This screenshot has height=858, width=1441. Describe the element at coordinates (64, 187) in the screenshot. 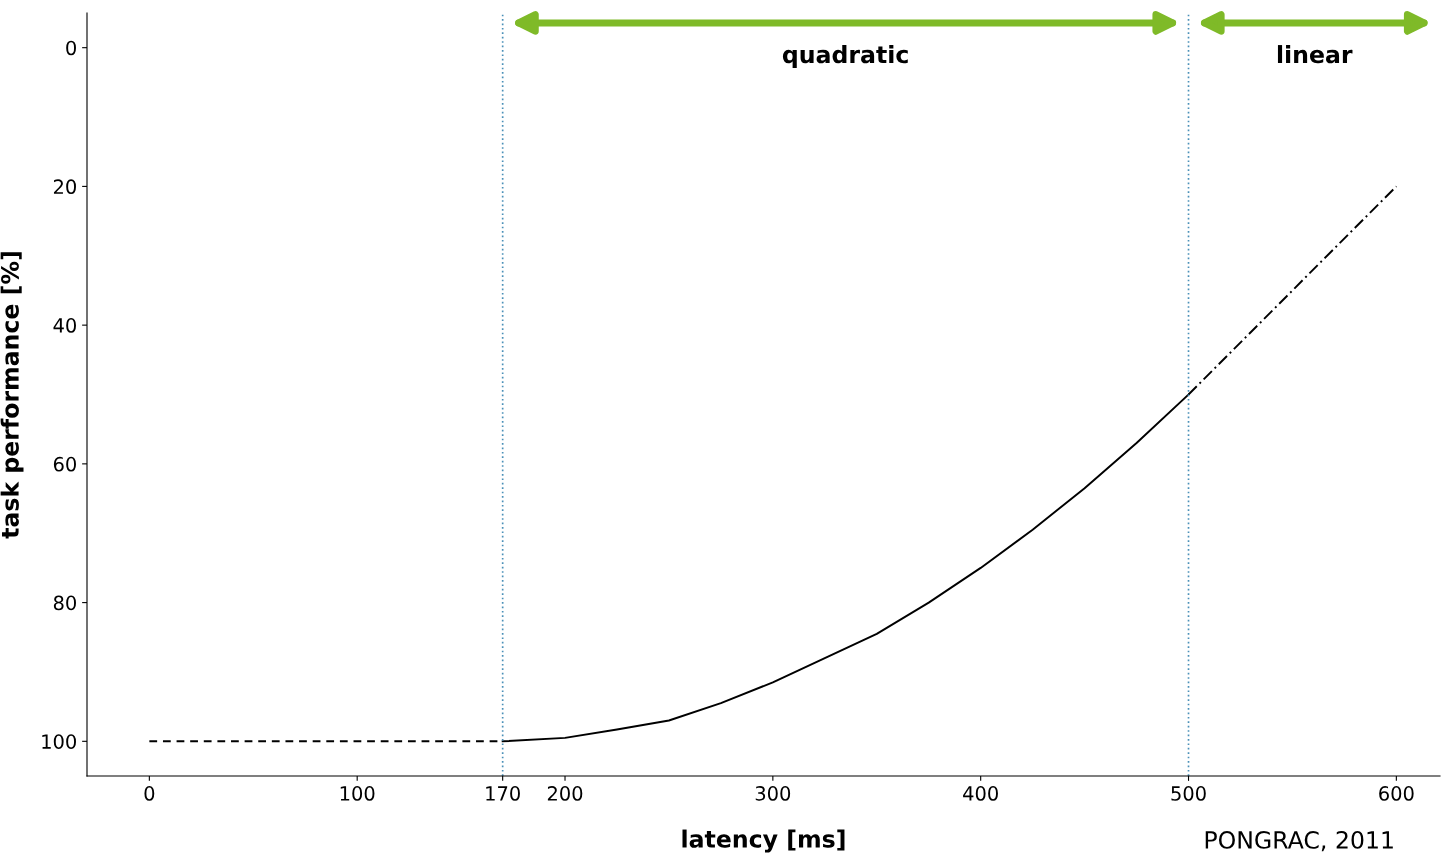

I see `y-tick-label: 20` at that location.